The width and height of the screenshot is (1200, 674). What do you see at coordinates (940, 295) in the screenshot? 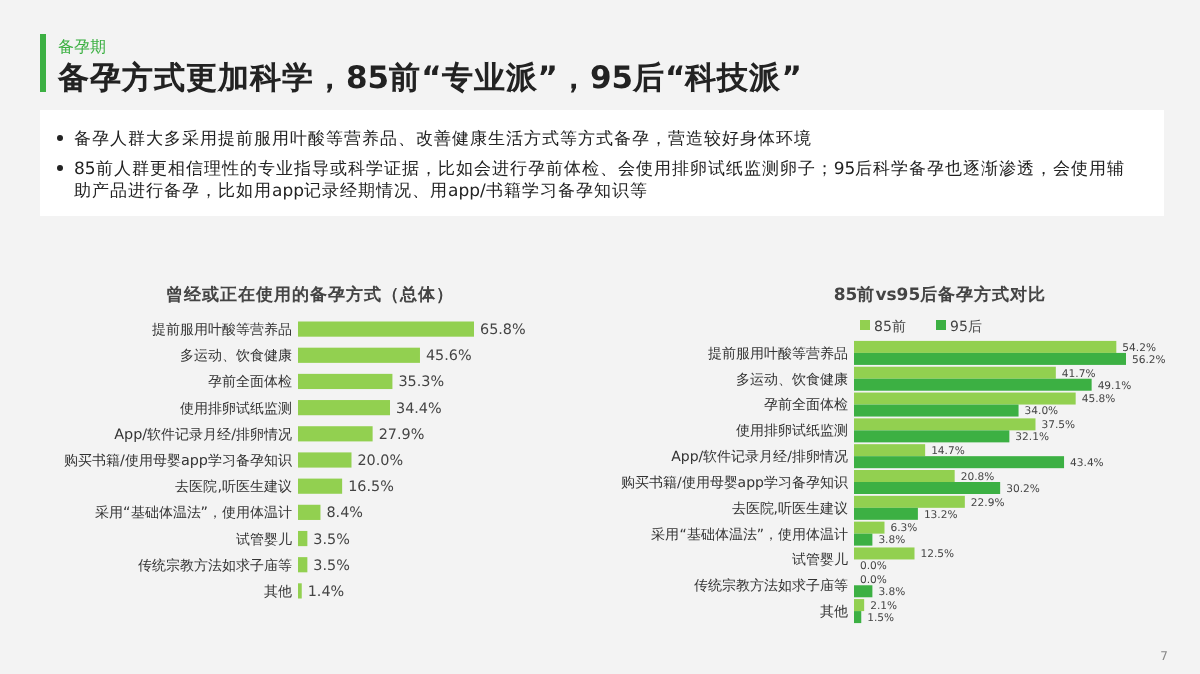
I see `chart-title: 85前vs95后备孕方式对比` at bounding box center [940, 295].